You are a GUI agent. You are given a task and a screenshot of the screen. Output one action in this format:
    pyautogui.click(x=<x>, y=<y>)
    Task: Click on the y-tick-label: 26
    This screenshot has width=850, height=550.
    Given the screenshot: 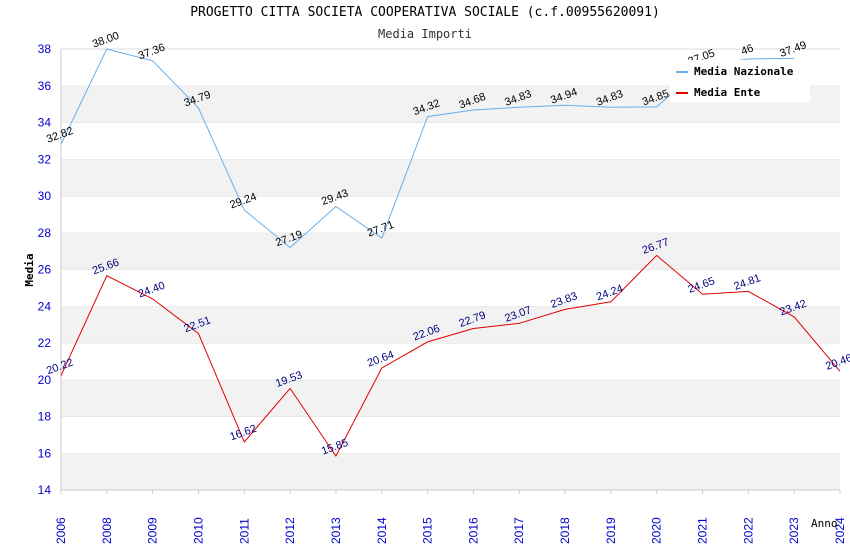 What is the action you would take?
    pyautogui.click(x=45, y=270)
    